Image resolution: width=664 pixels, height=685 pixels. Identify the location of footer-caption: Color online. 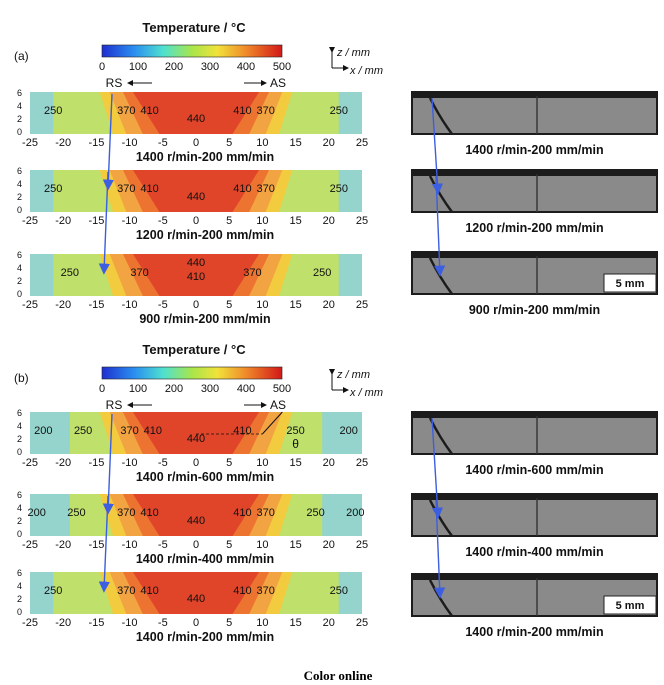
(338, 675).